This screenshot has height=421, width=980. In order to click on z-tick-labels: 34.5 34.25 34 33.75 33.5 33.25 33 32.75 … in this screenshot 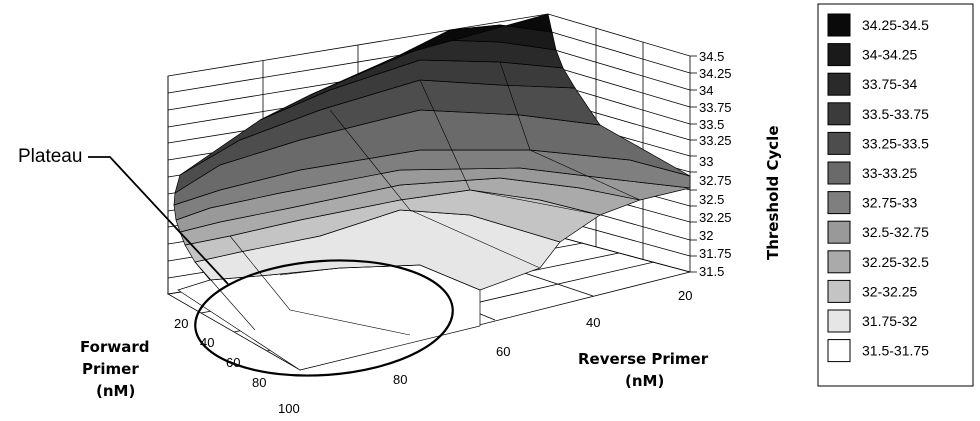, I will do `click(715, 164)`.